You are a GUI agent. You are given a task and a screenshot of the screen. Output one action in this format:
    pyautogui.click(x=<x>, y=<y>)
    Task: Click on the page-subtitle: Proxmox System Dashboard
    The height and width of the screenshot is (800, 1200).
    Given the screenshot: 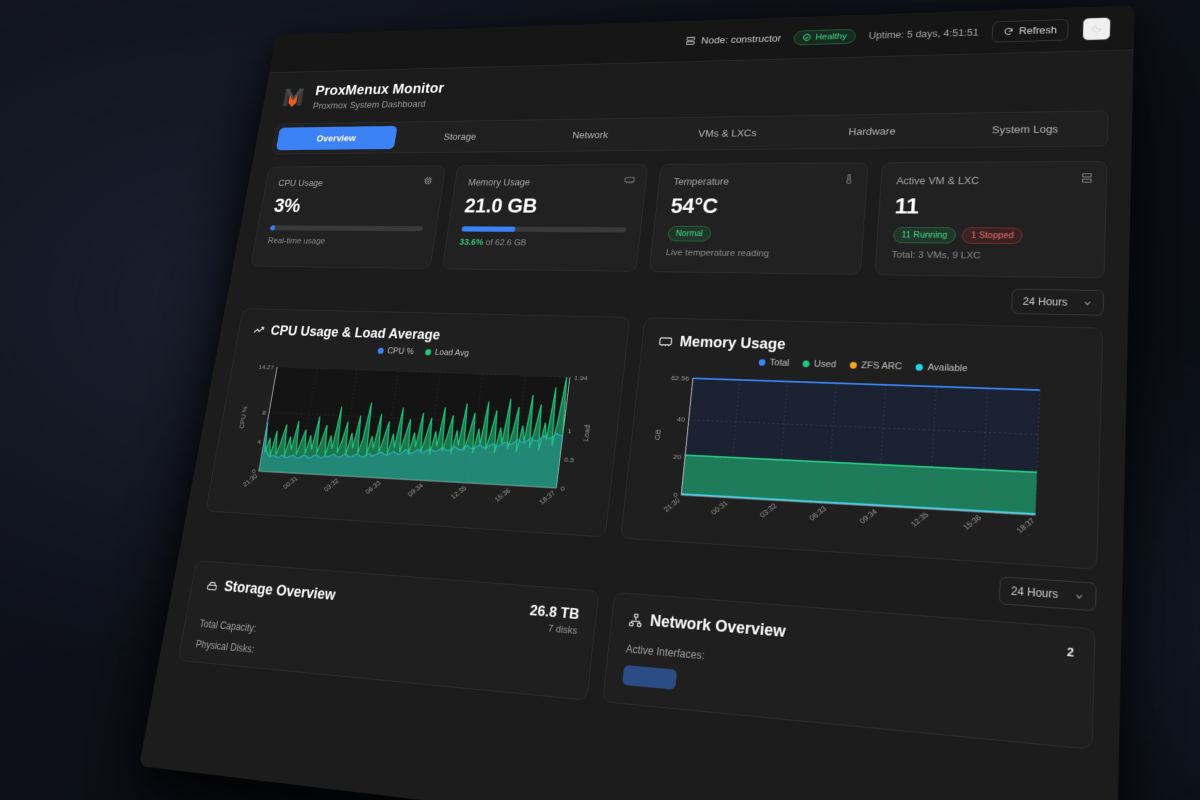 What is the action you would take?
    pyautogui.click(x=369, y=104)
    